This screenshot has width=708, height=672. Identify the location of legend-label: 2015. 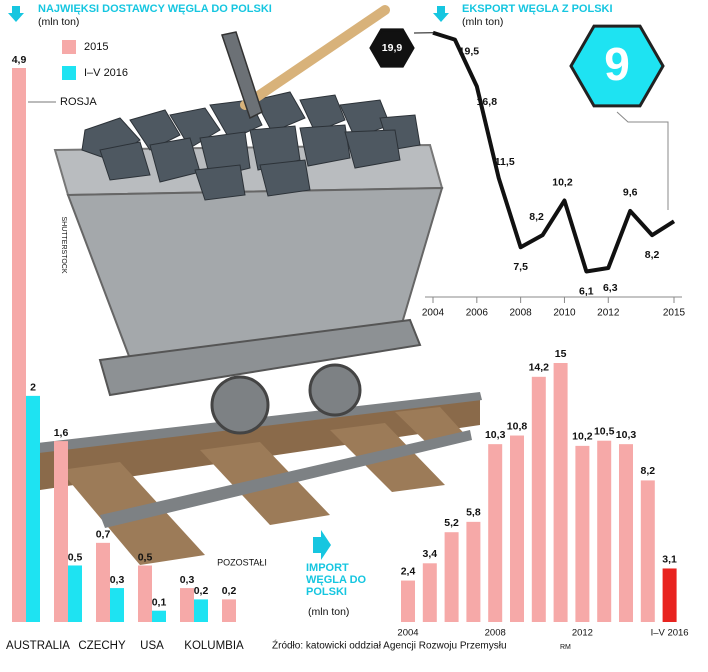
(96, 47).